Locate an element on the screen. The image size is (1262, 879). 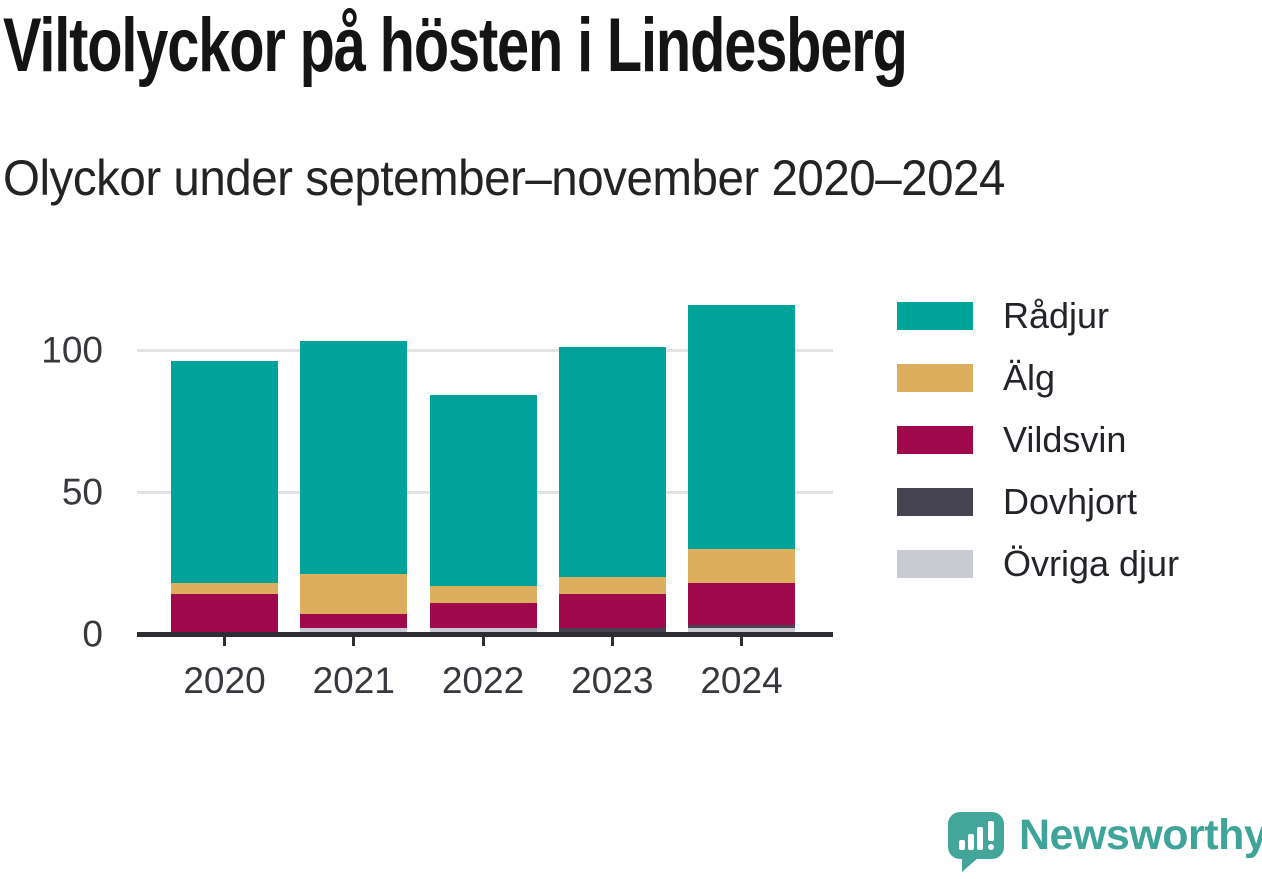
x-axis-tick-label: 2023 is located at coordinates (612, 680).